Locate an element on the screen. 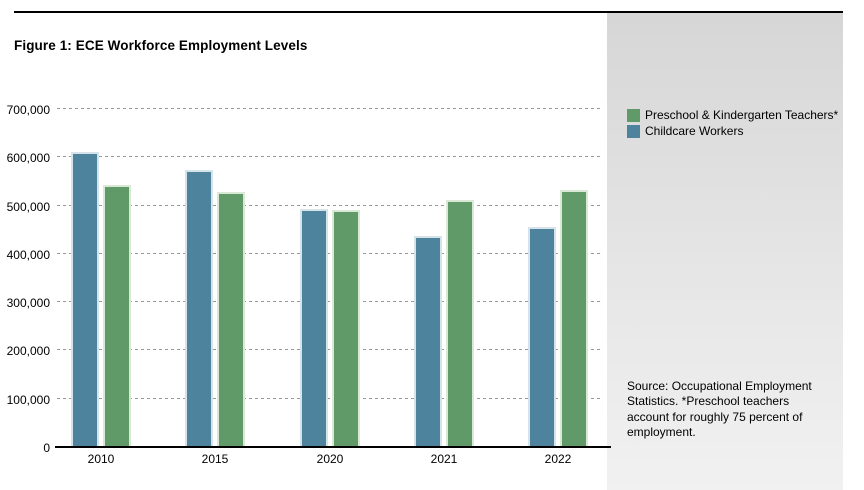  y-axis-tick-label: 100,000 is located at coordinates (28, 400).